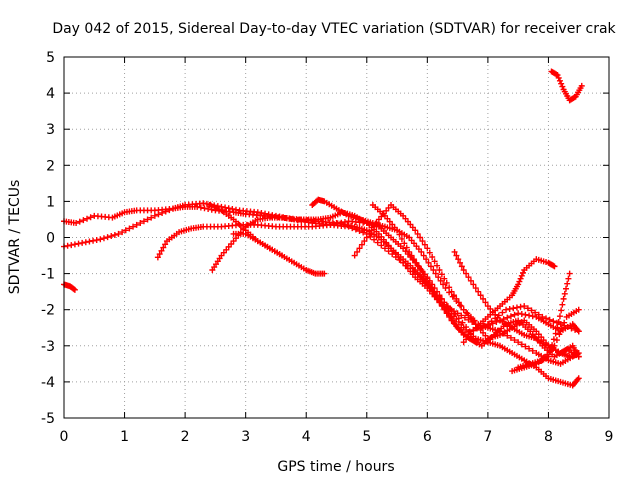 This screenshot has height=480, width=640. I want to click on y-tick-label: 4, so click(50, 94).